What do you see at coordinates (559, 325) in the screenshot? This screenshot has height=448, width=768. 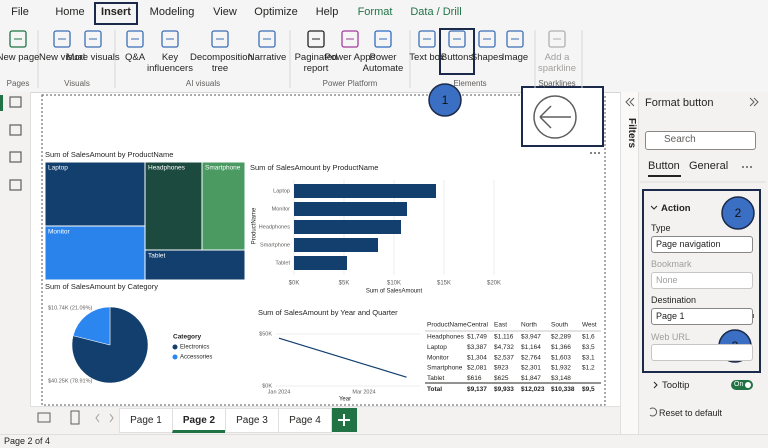 I see `table-header: South` at bounding box center [559, 325].